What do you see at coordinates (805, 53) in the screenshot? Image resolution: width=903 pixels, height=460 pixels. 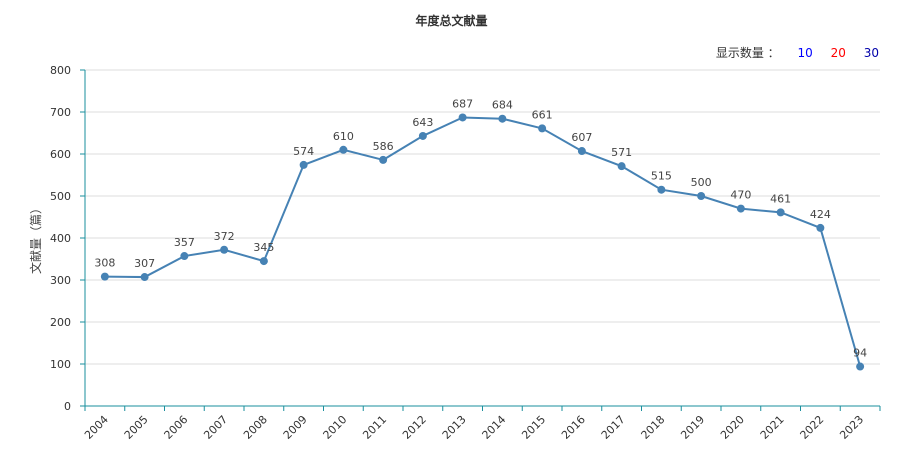 I see `show-count-option-10: 10` at bounding box center [805, 53].